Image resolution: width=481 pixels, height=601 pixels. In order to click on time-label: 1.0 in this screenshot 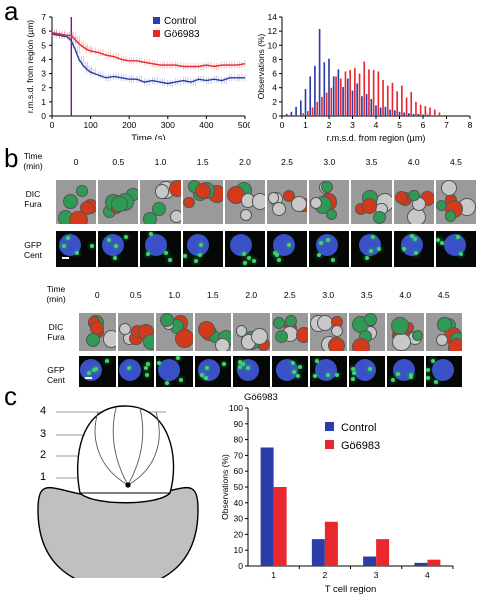, I will do `click(174, 295)`.